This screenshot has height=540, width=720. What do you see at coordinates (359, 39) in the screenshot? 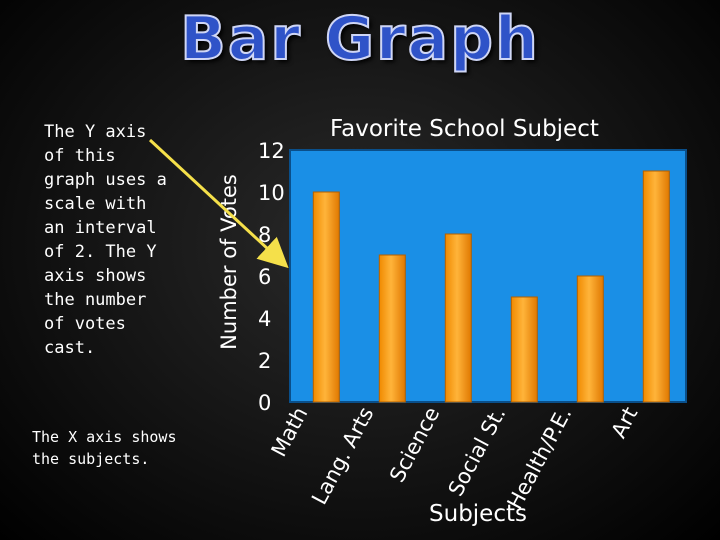
I see `slide-title: Bar Graph` at bounding box center [359, 39].